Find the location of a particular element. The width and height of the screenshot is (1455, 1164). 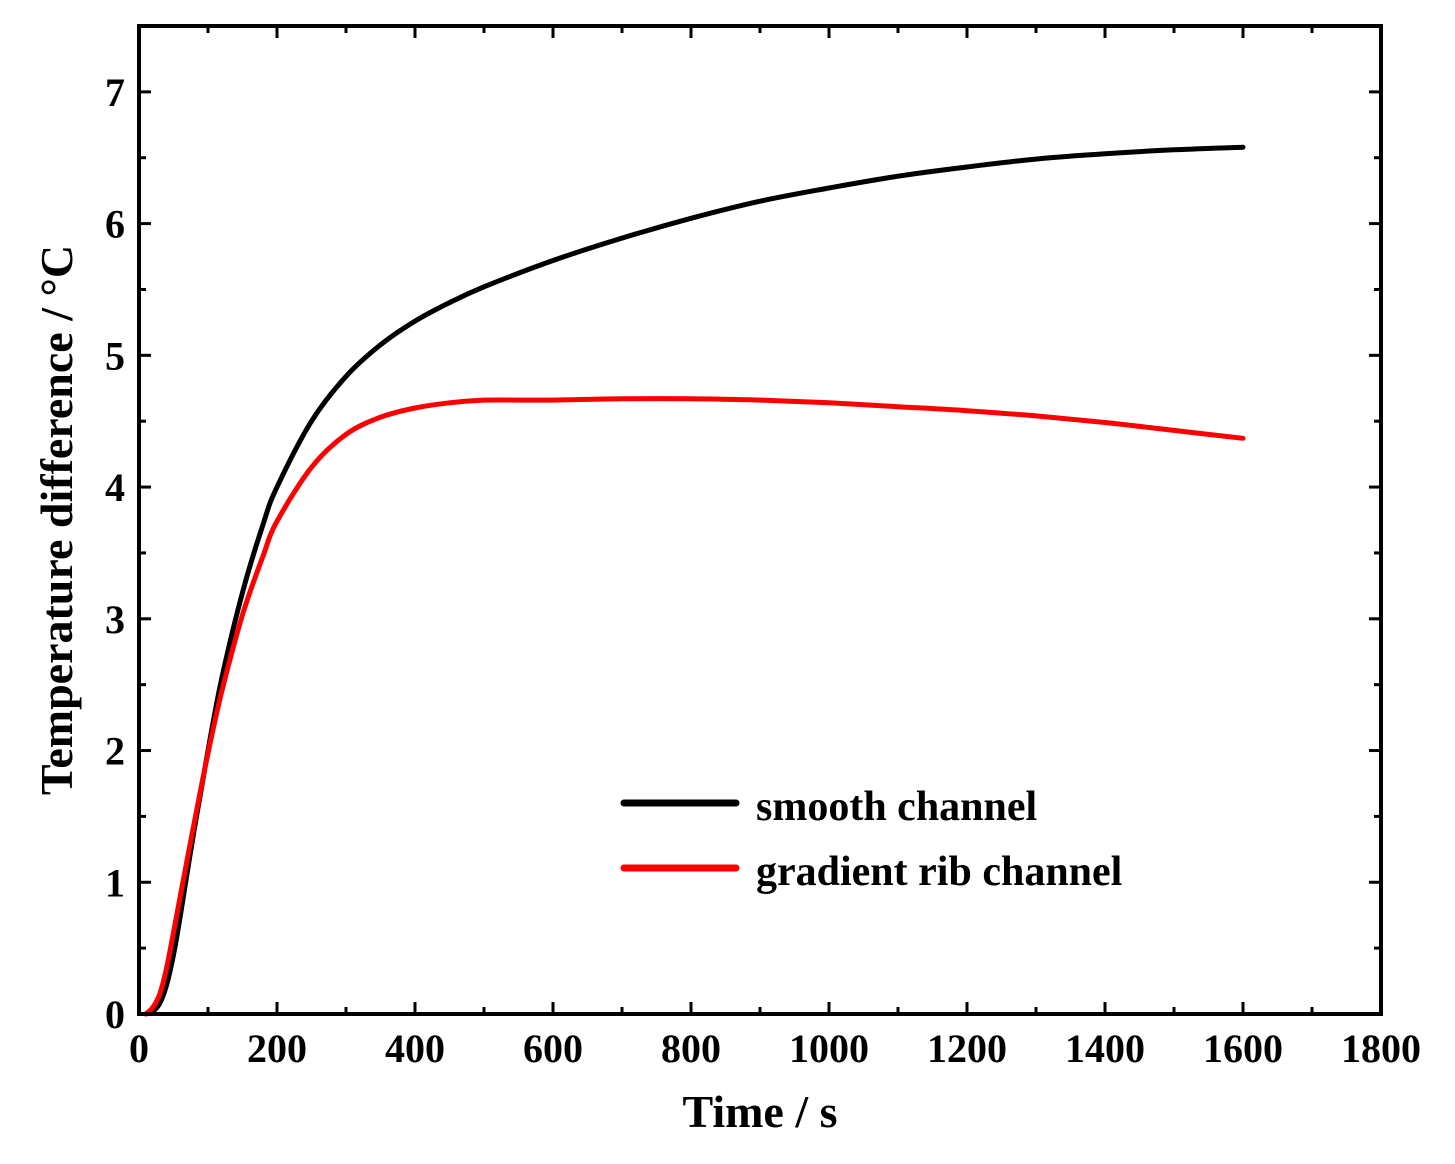

y-tick-label: 7 is located at coordinates (115, 92).